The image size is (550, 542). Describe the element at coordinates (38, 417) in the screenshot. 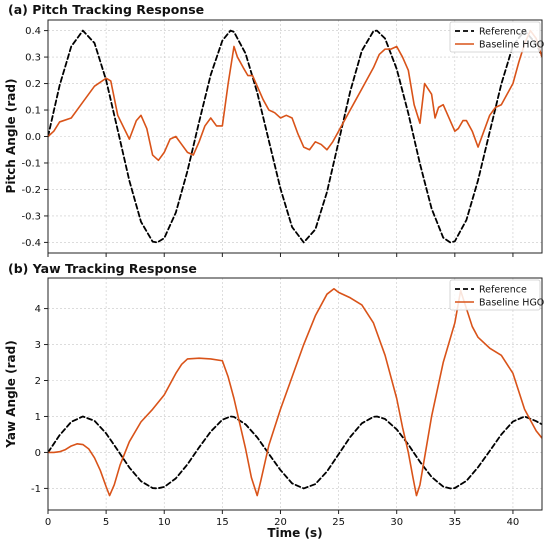

I see `yaw-y-tick-label: 1` at that location.